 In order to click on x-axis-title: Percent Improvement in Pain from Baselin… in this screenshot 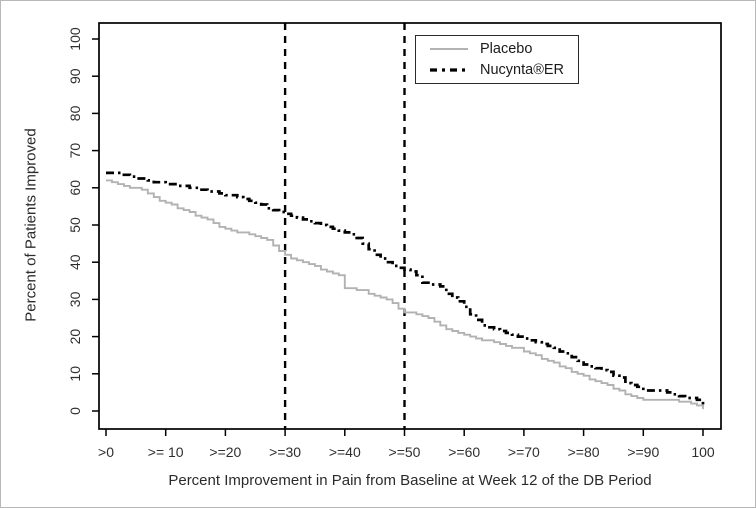, I will do `click(410, 480)`.